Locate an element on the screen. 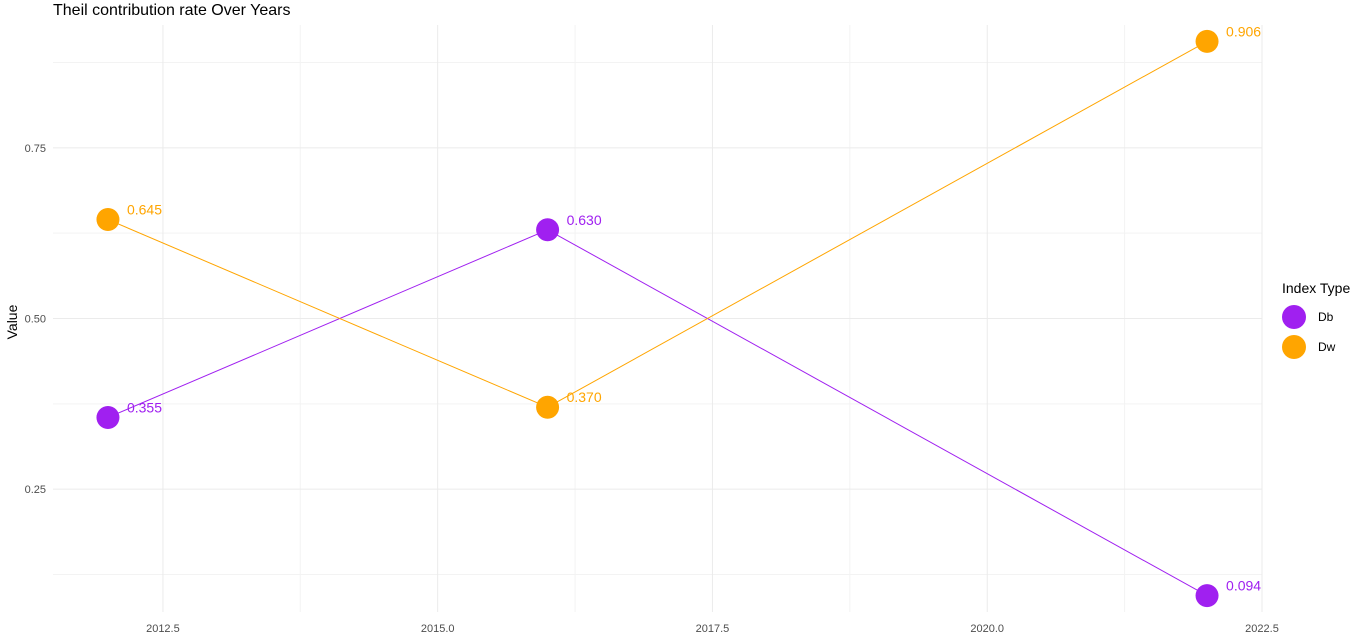 The image size is (1360, 639). data-label-db: 0.094 is located at coordinates (1243, 586).